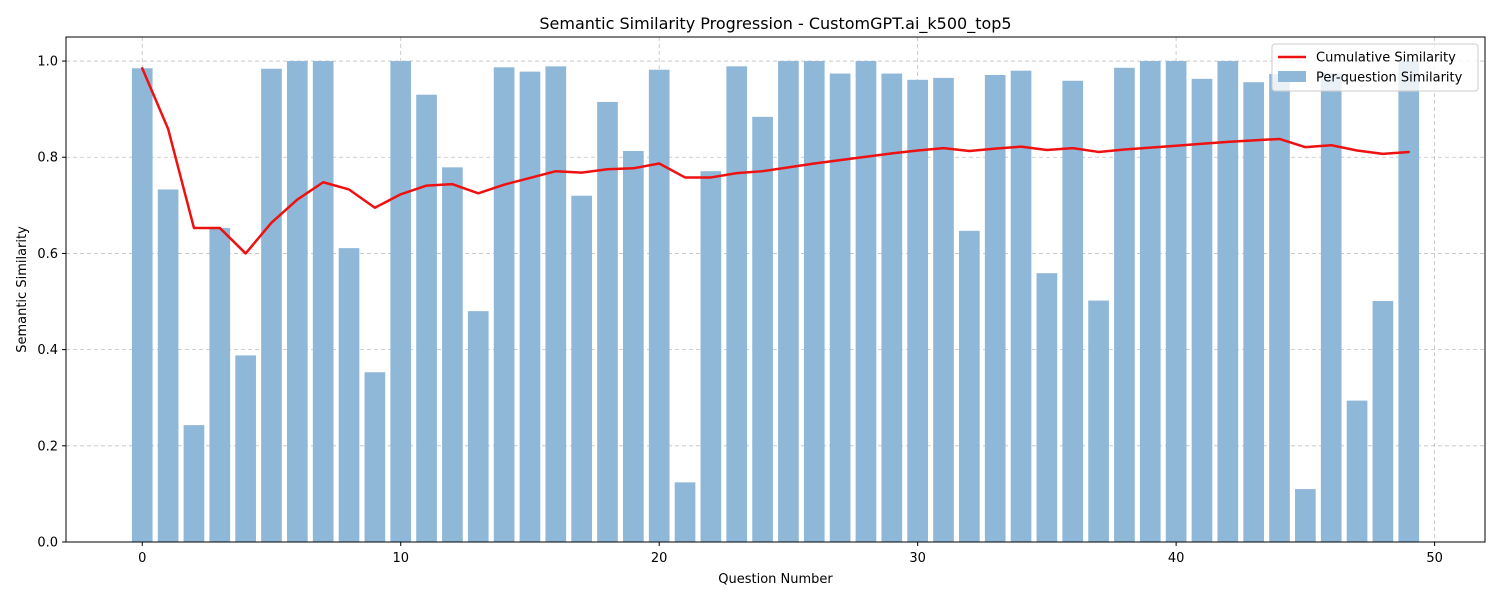 Image resolution: width=1500 pixels, height=600 pixels. I want to click on x-axis-ticks: 0 10 20 30 40 50, so click(790, 554).